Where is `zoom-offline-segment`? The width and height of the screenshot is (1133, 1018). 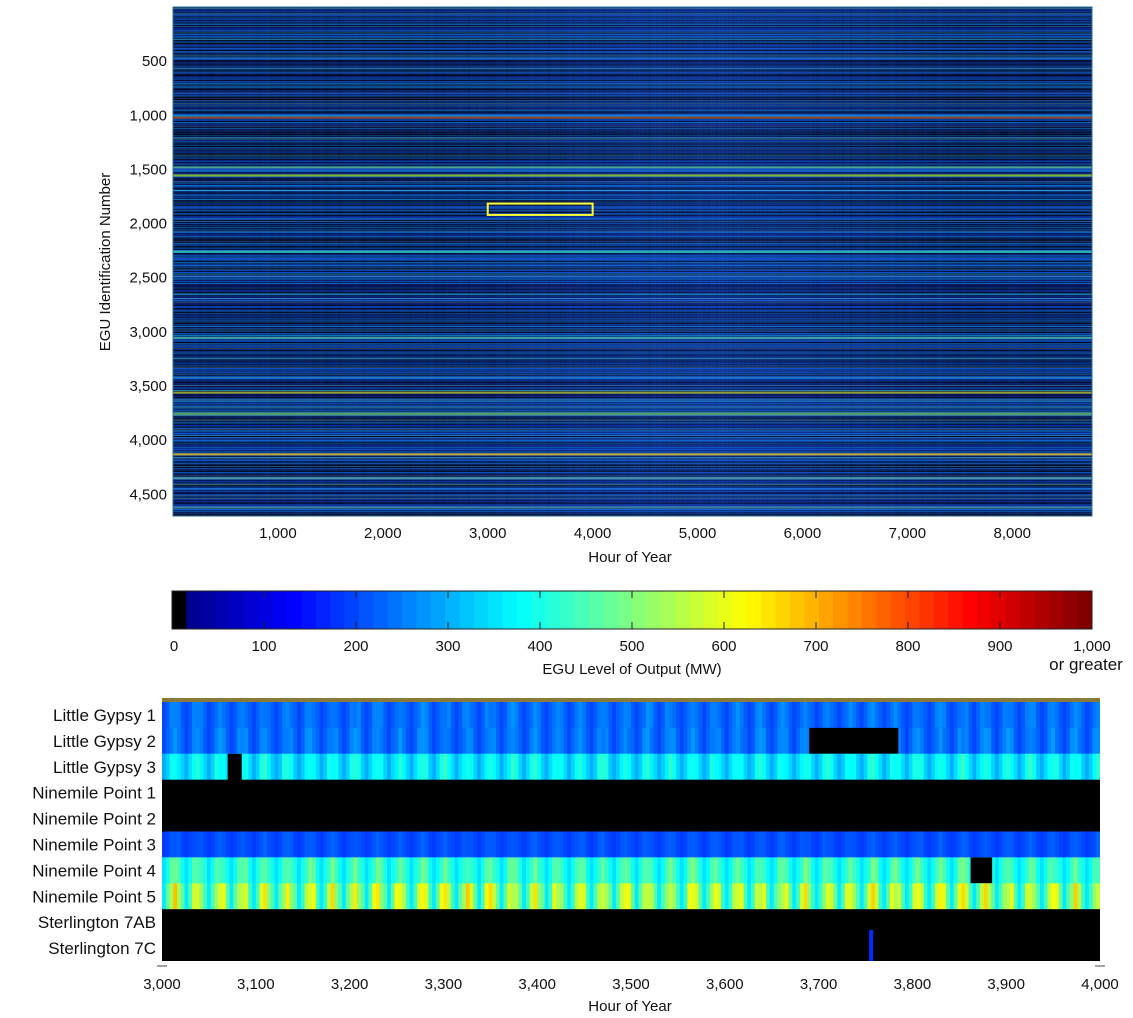
zoom-offline-segment is located at coordinates (234, 767).